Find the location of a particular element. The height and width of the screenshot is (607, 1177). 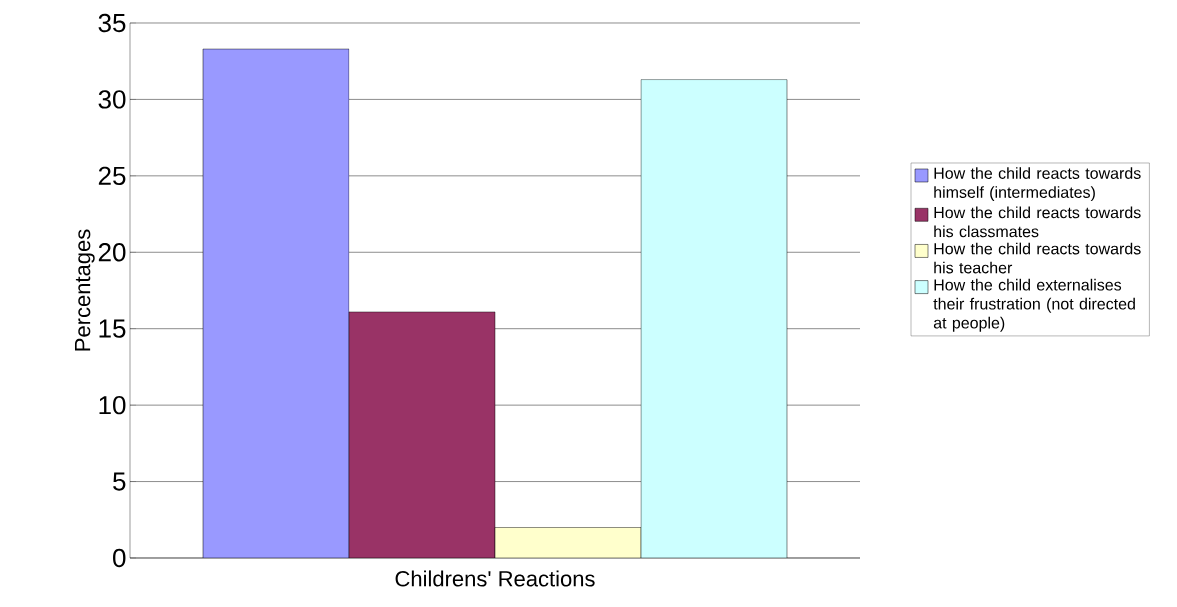

legend-label: How the child reacts towards himself (intermediates) is located at coordinates (1037, 184).